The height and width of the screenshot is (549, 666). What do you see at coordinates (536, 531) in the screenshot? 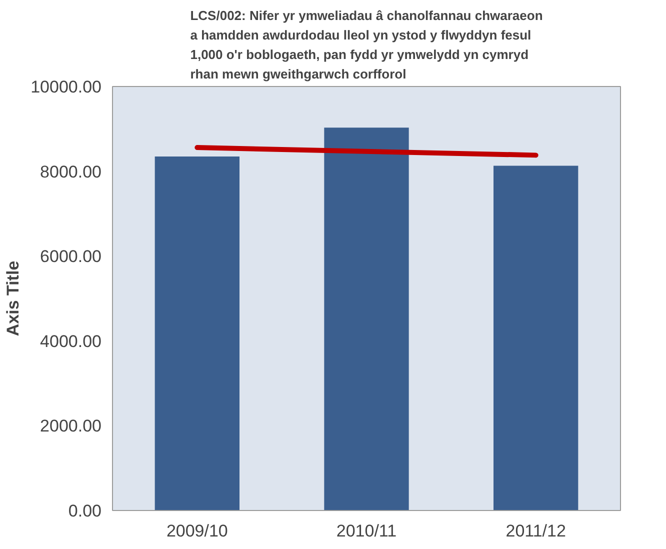
I see `x-tick-label: 2011/12` at bounding box center [536, 531].